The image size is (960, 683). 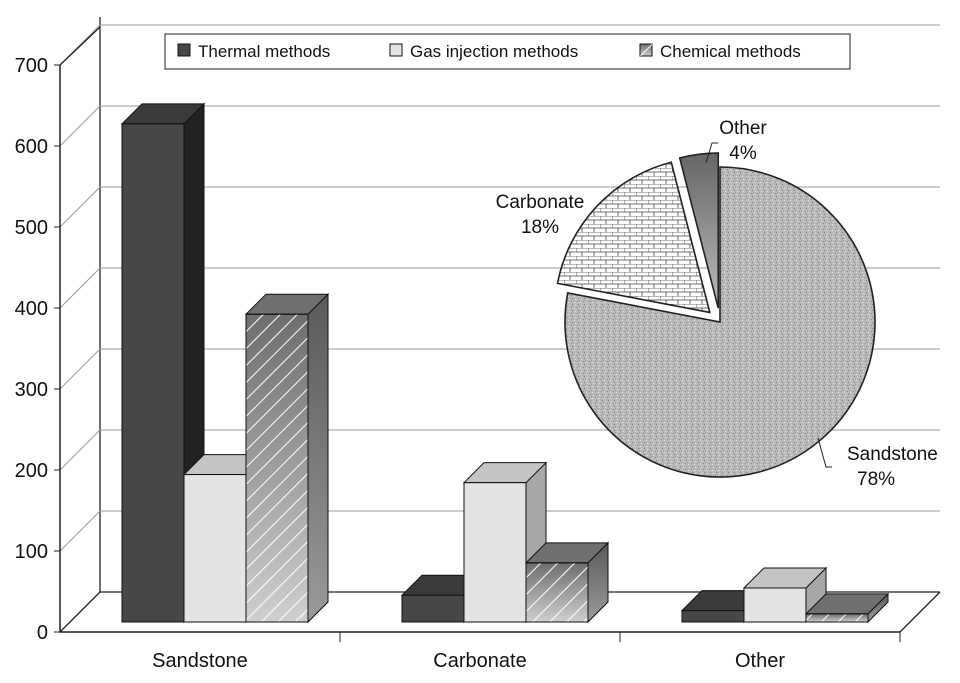 I want to click on legend-swatch-thermal, so click(x=184, y=50).